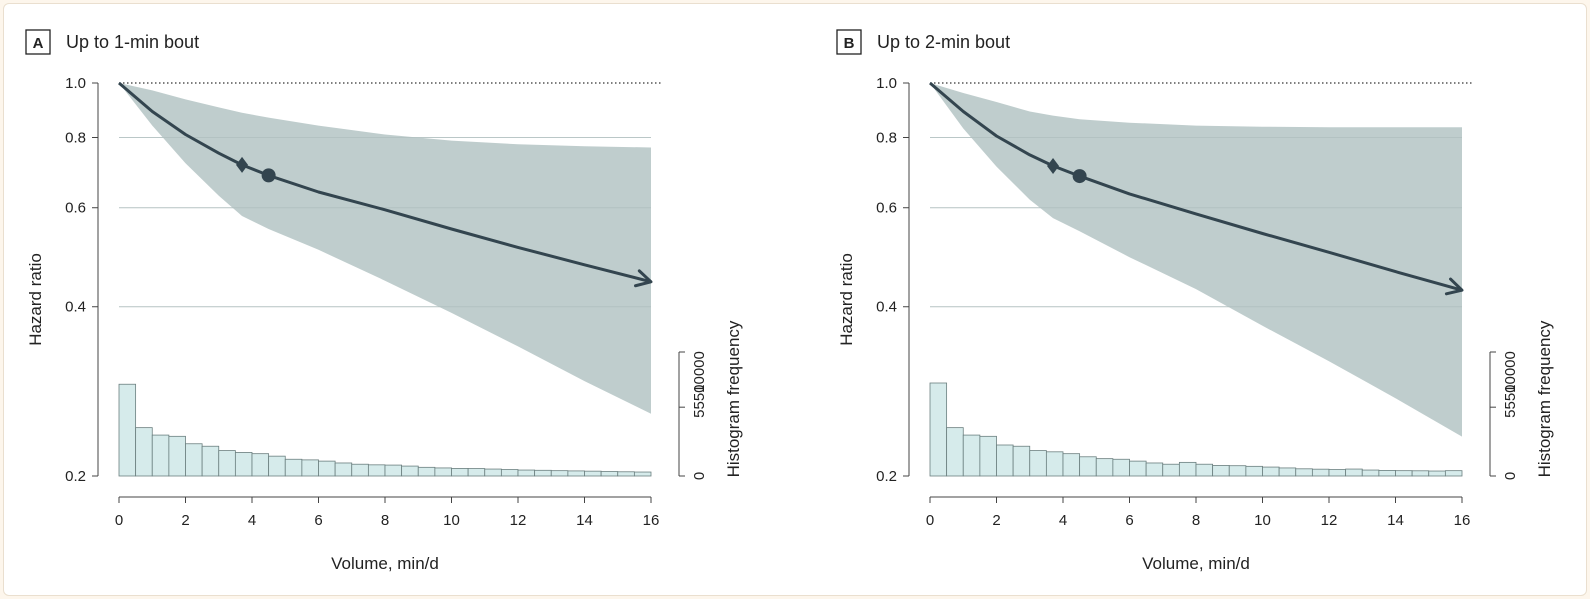 This screenshot has height=599, width=1590. Describe the element at coordinates (385, 563) in the screenshot. I see `x-axis-title: Volume, min/d` at that location.